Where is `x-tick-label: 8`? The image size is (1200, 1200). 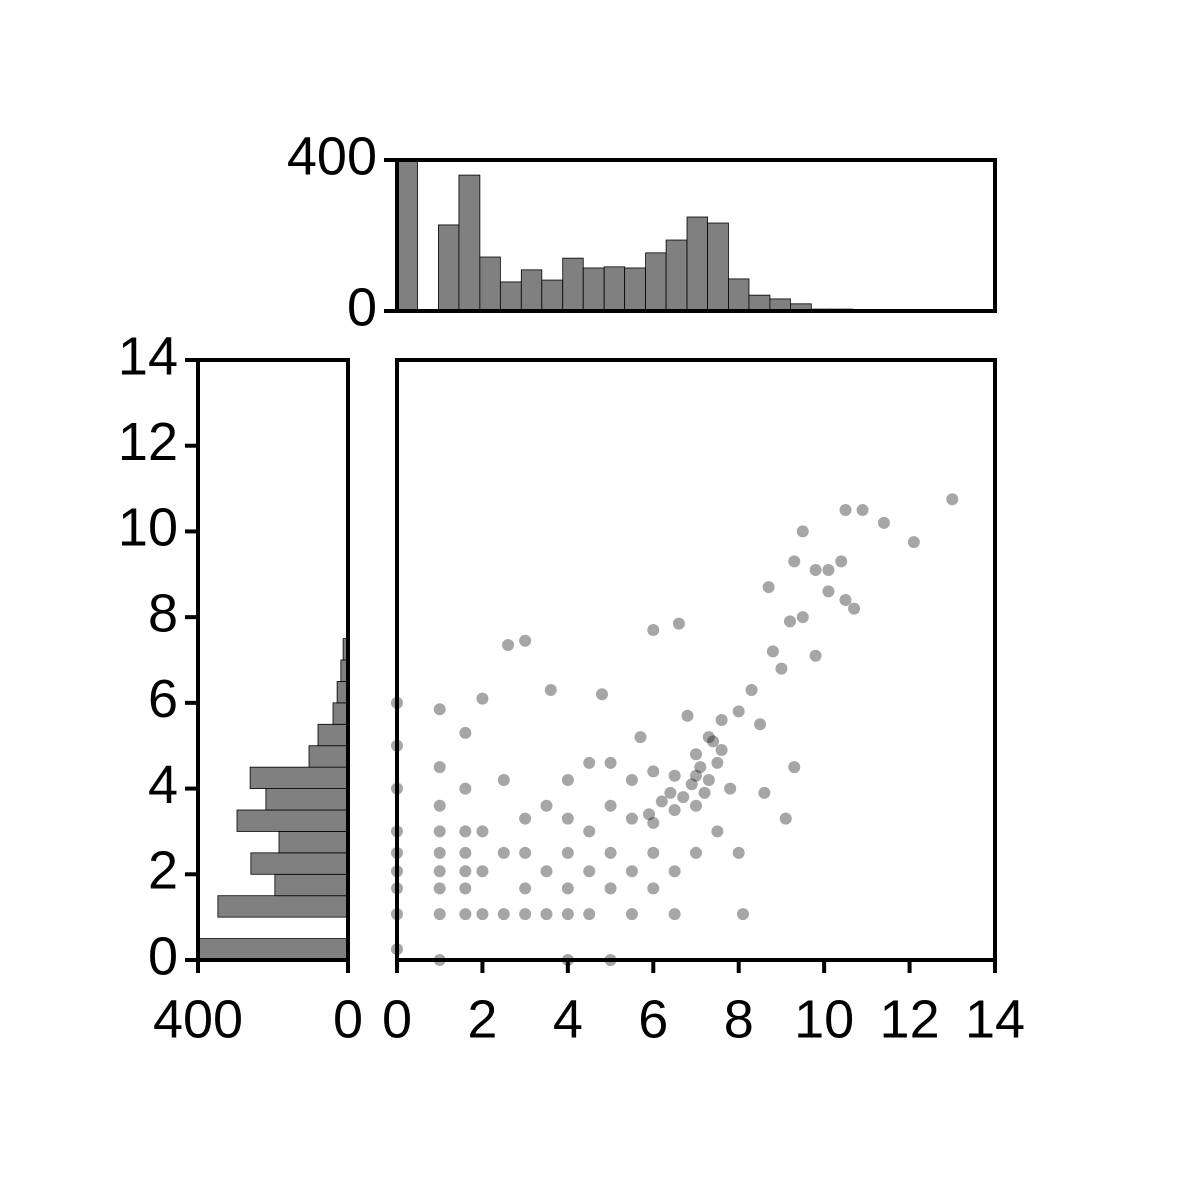 x-tick-label: 8 is located at coordinates (739, 1019).